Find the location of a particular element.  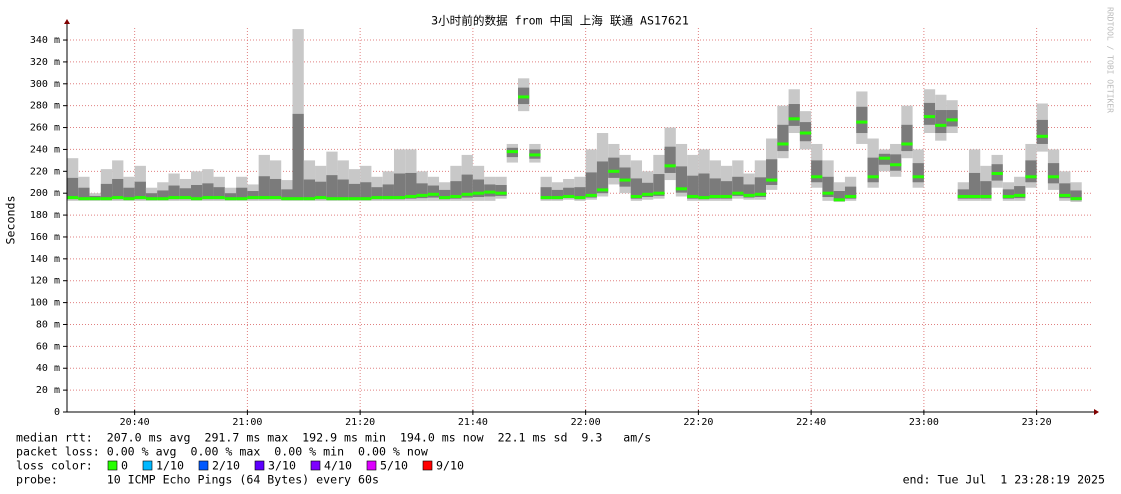

x-tick-label: 22:20 is located at coordinates (698, 422).